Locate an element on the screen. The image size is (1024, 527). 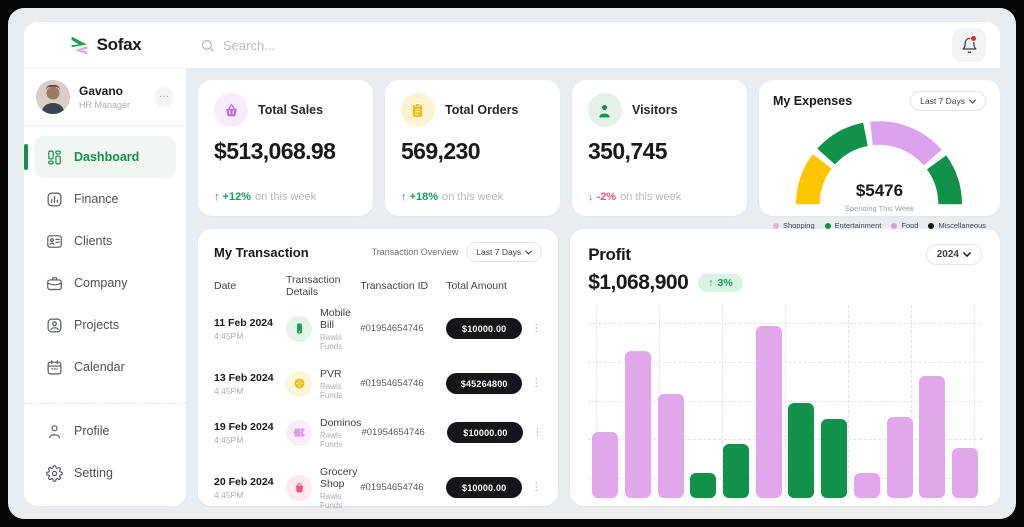
profit-year-dropdown: 2024 is located at coordinates (953, 254).